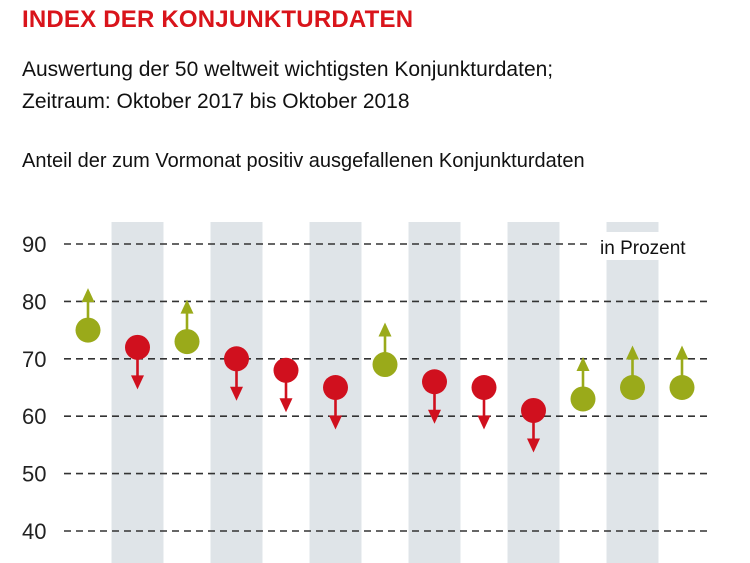  What do you see at coordinates (34, 416) in the screenshot?
I see `y-tick-label: 60` at bounding box center [34, 416].